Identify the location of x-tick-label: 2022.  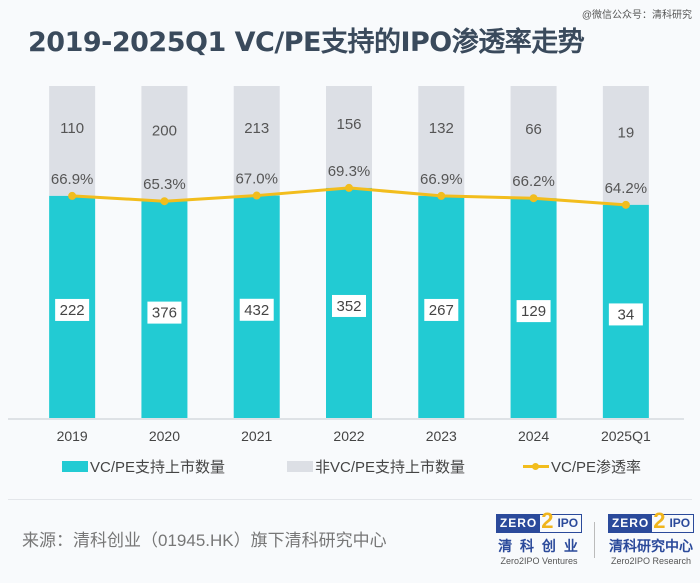
(348, 436).